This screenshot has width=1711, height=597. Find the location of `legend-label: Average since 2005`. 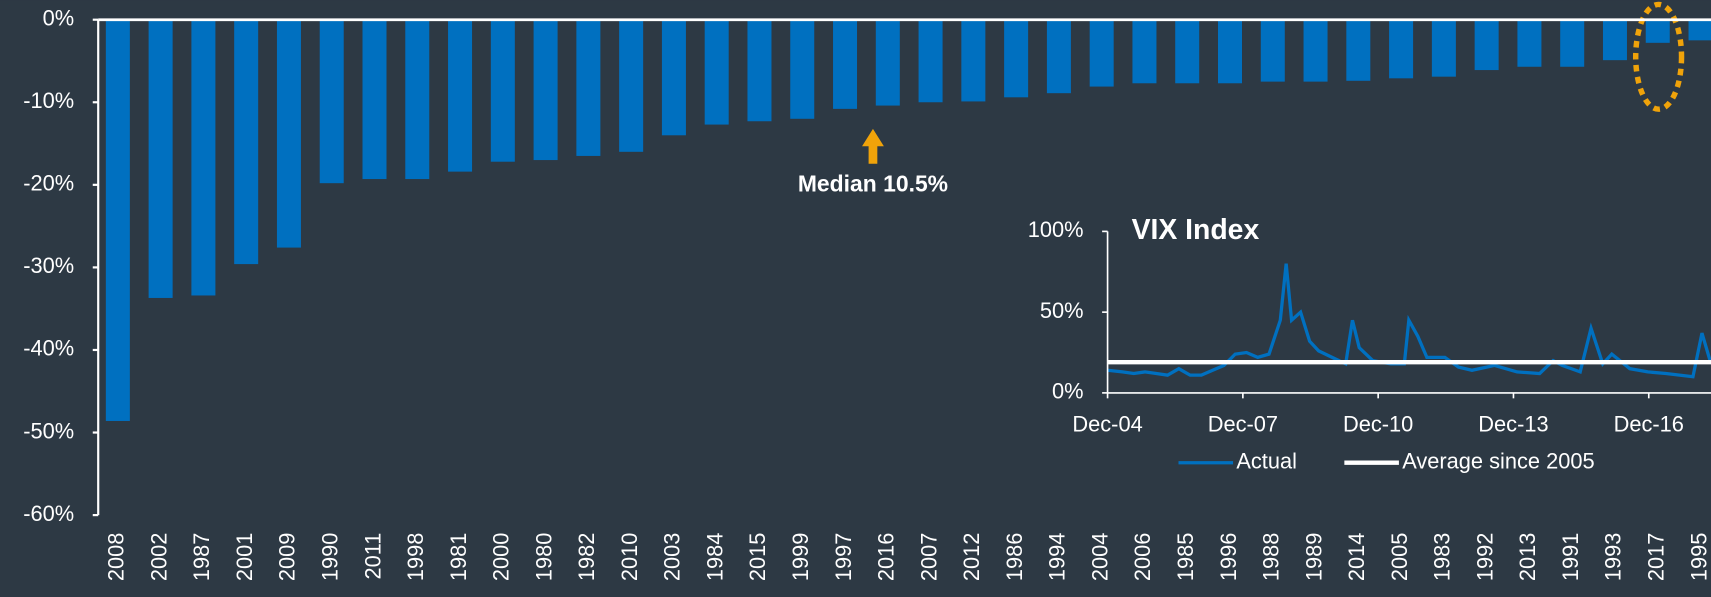

legend-label: Average since 2005 is located at coordinates (1498, 460).